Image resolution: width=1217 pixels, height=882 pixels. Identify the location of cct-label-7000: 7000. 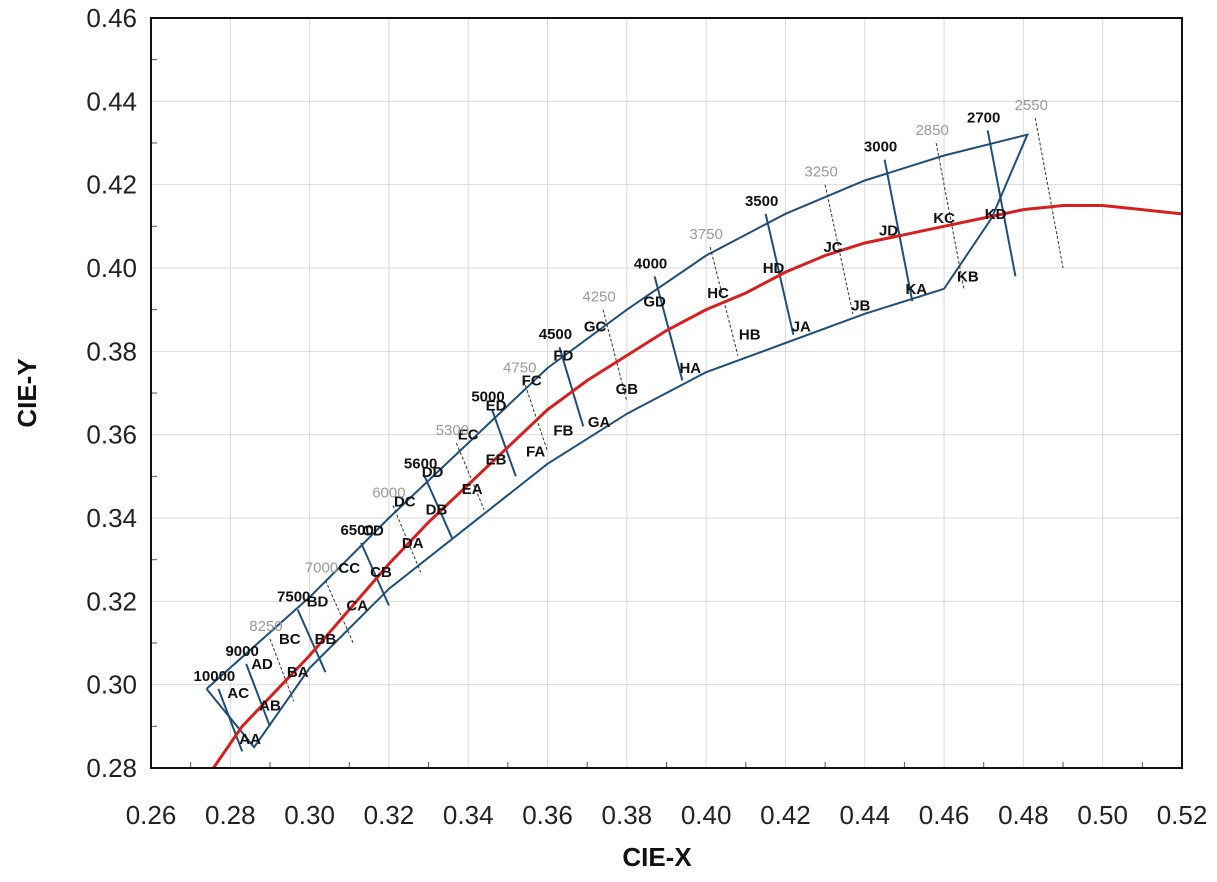
(321, 568).